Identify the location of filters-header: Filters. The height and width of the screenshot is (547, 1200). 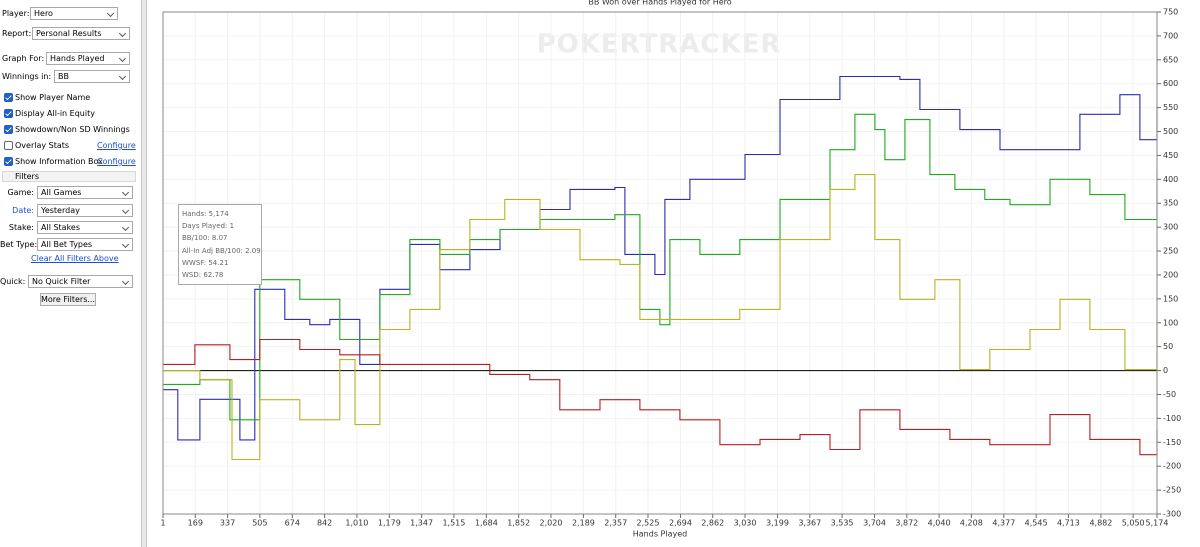
(69, 176).